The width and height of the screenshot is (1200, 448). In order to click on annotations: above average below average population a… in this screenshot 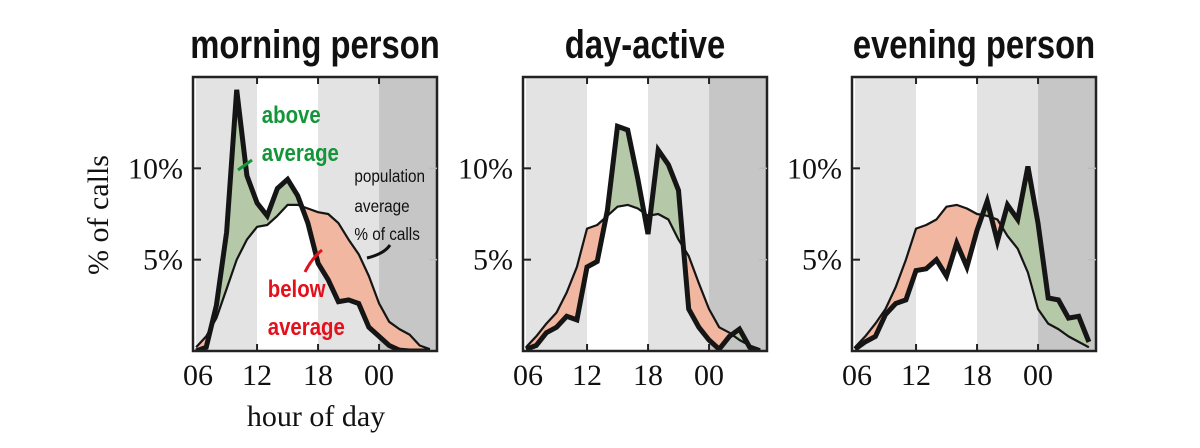, I will do `click(331, 220)`.